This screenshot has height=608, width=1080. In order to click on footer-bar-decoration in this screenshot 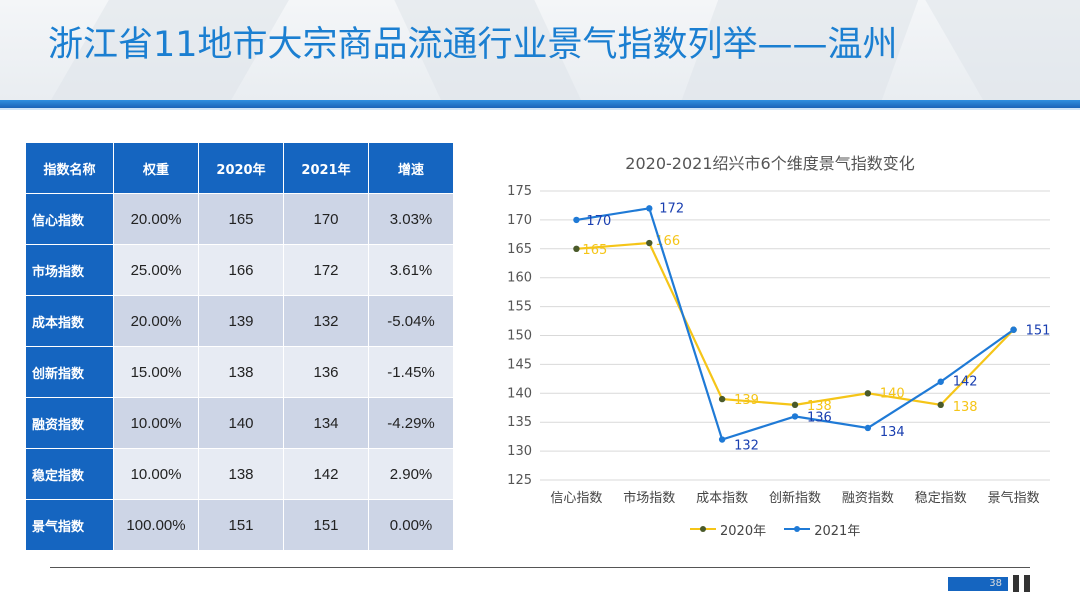, I will do `click(1016, 583)`.